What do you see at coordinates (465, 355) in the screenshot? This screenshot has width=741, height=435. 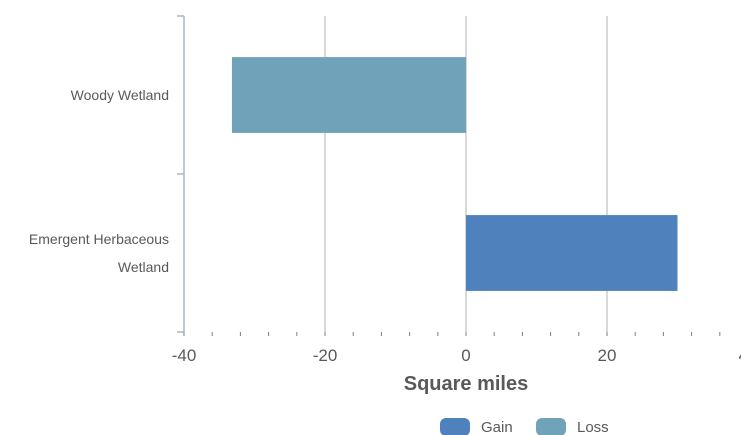 I see `x-tick-label-2: 0` at bounding box center [465, 355].